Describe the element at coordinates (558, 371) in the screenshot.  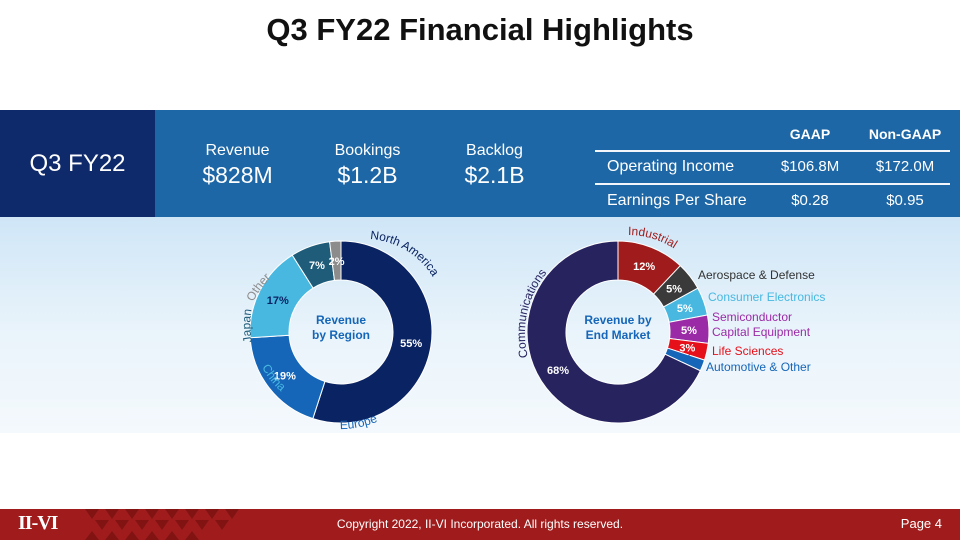
I see `slice-value-label: 68%` at that location.